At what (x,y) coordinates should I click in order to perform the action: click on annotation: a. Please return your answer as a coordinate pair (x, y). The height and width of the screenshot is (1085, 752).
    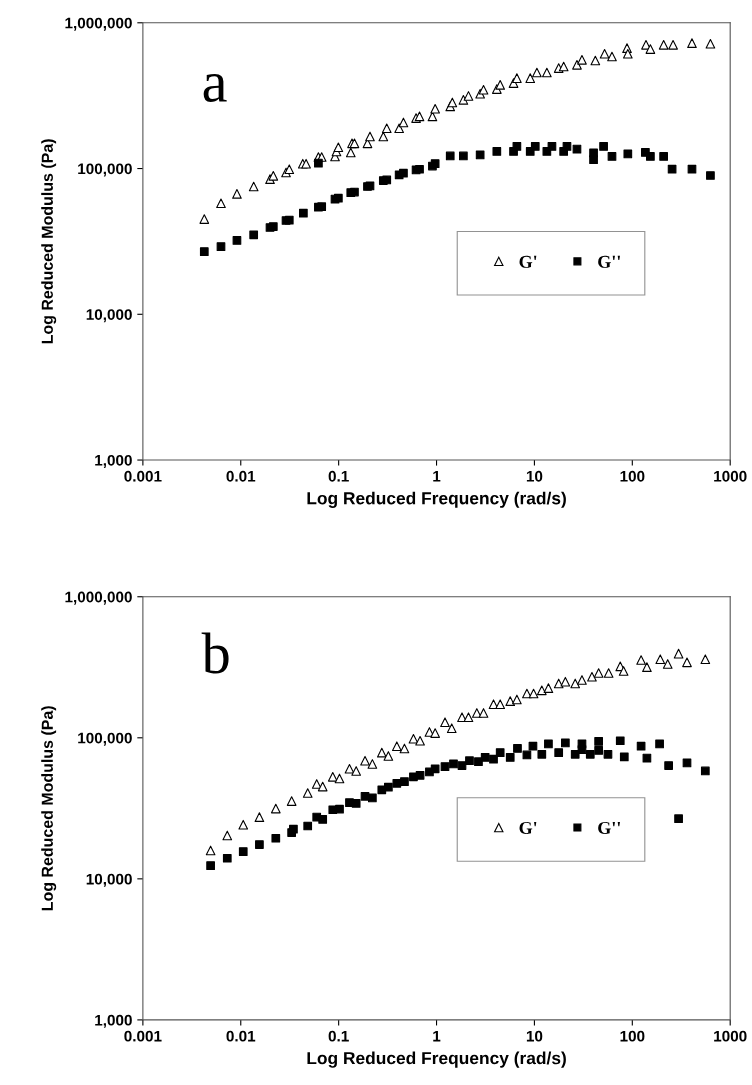
    Looking at the image, I should click on (215, 88).